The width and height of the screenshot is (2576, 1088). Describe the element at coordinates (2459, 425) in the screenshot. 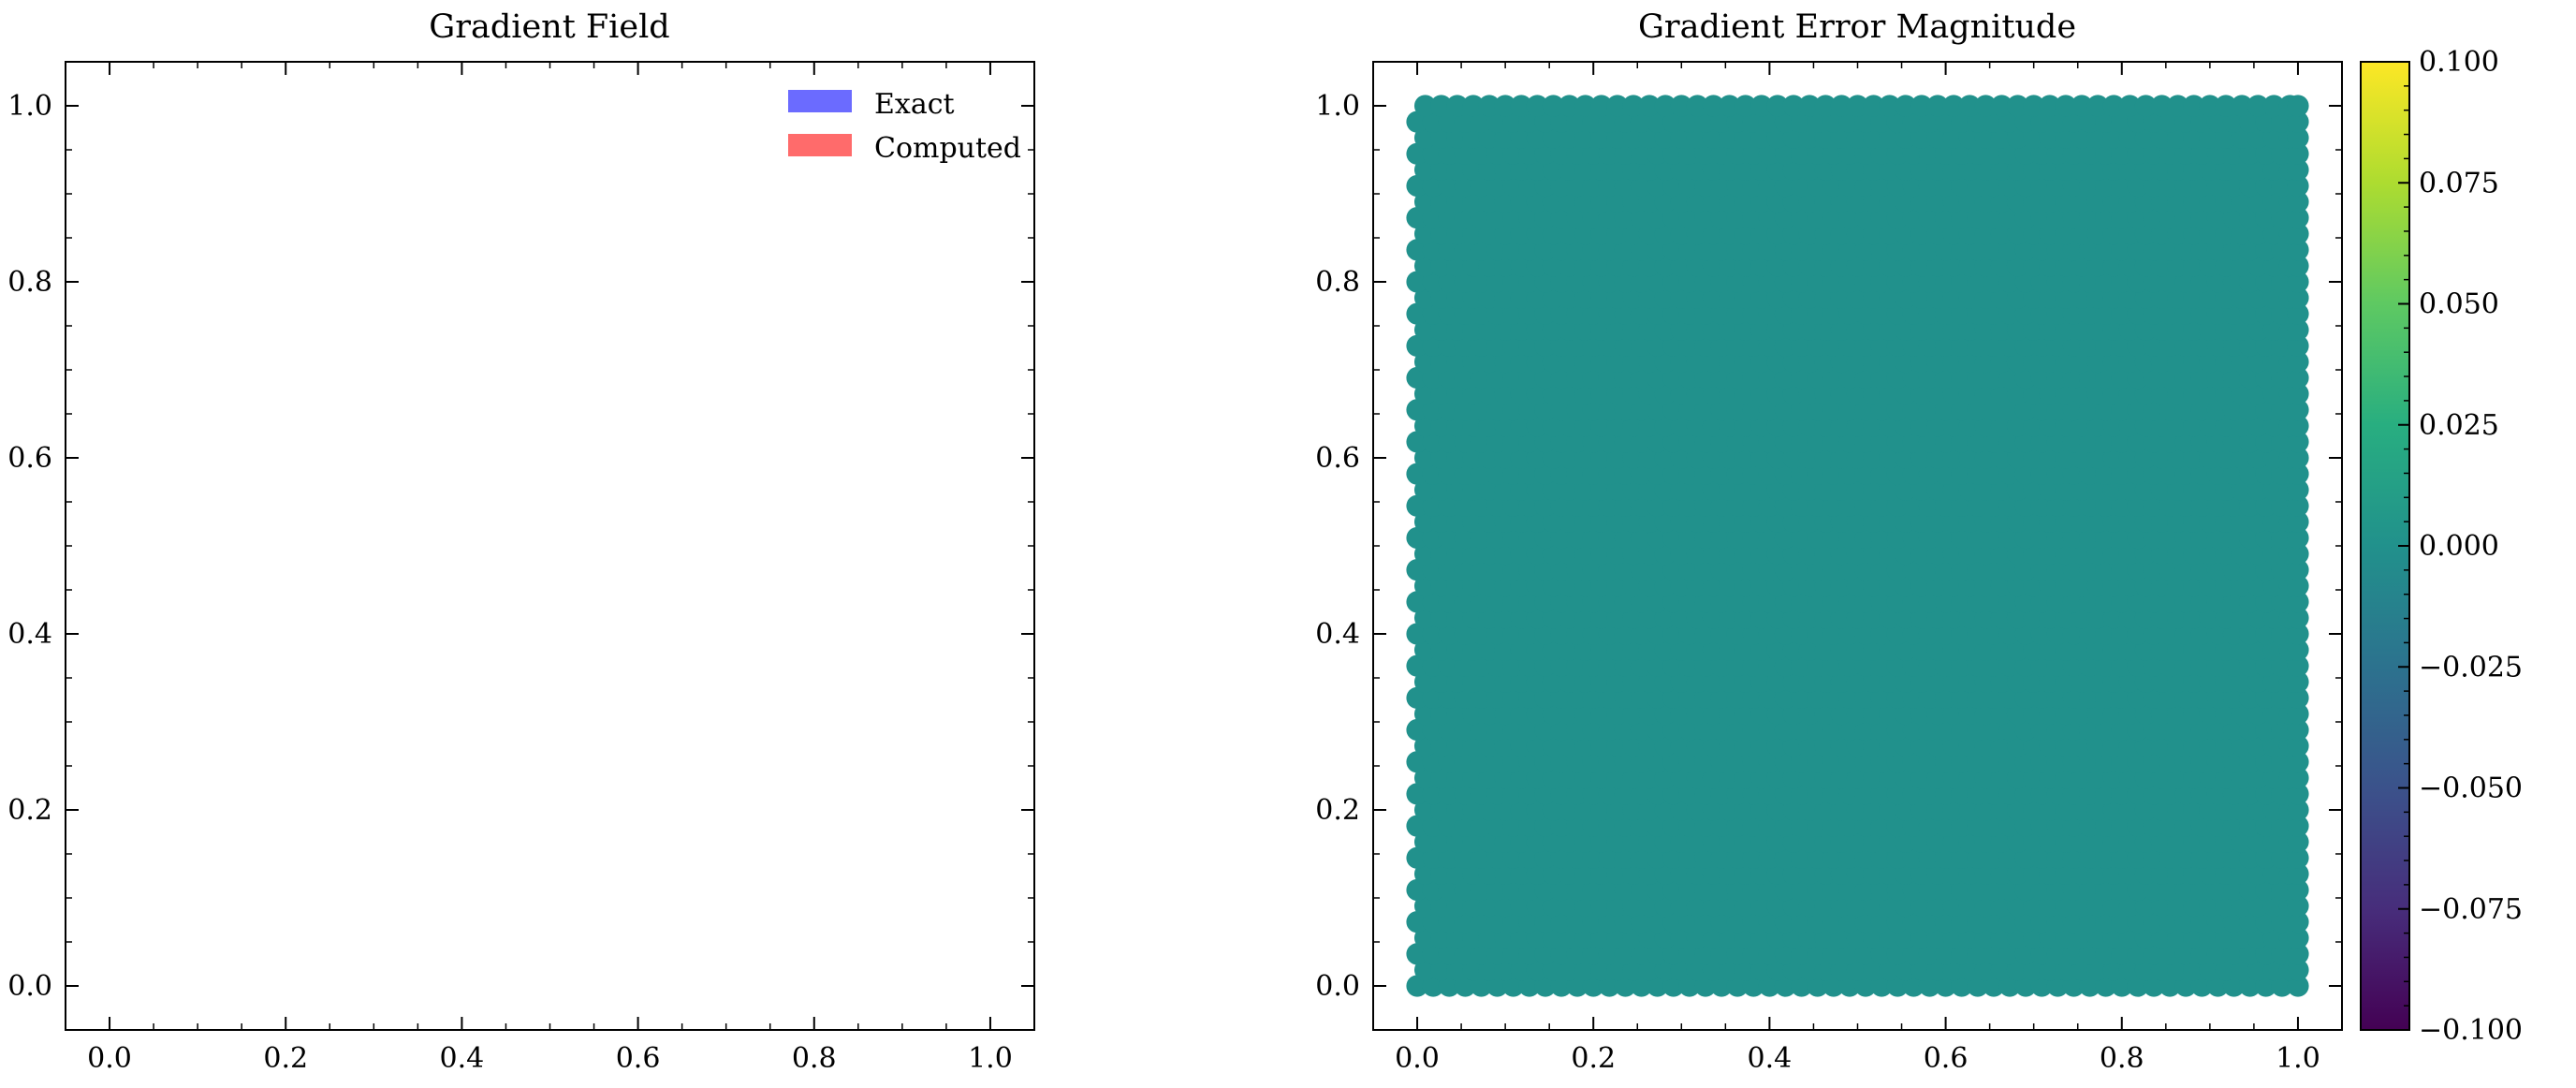

I see `colorbar-tick-label: 0.025` at that location.